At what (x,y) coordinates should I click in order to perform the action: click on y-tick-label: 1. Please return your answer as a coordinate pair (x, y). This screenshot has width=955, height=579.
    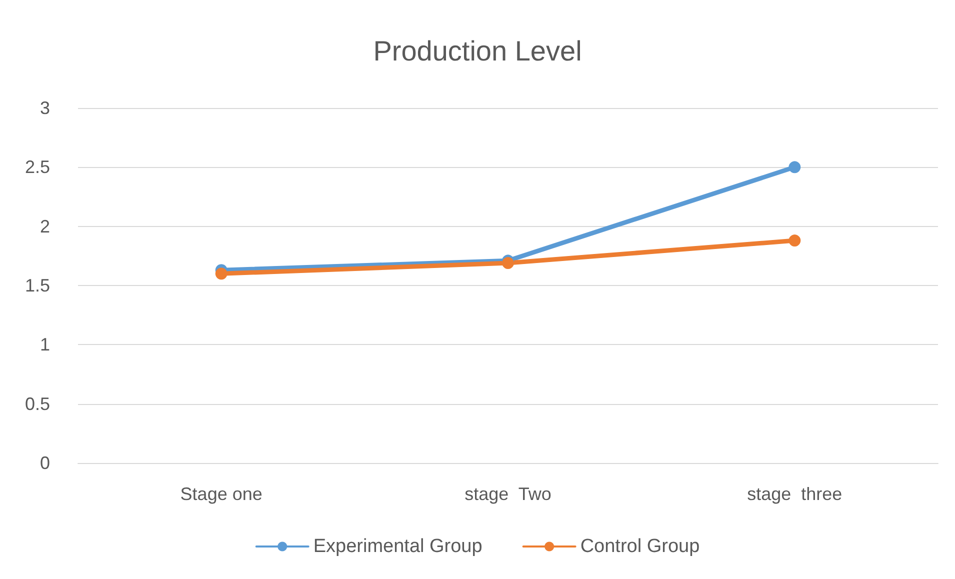
    Looking at the image, I should click on (45, 344).